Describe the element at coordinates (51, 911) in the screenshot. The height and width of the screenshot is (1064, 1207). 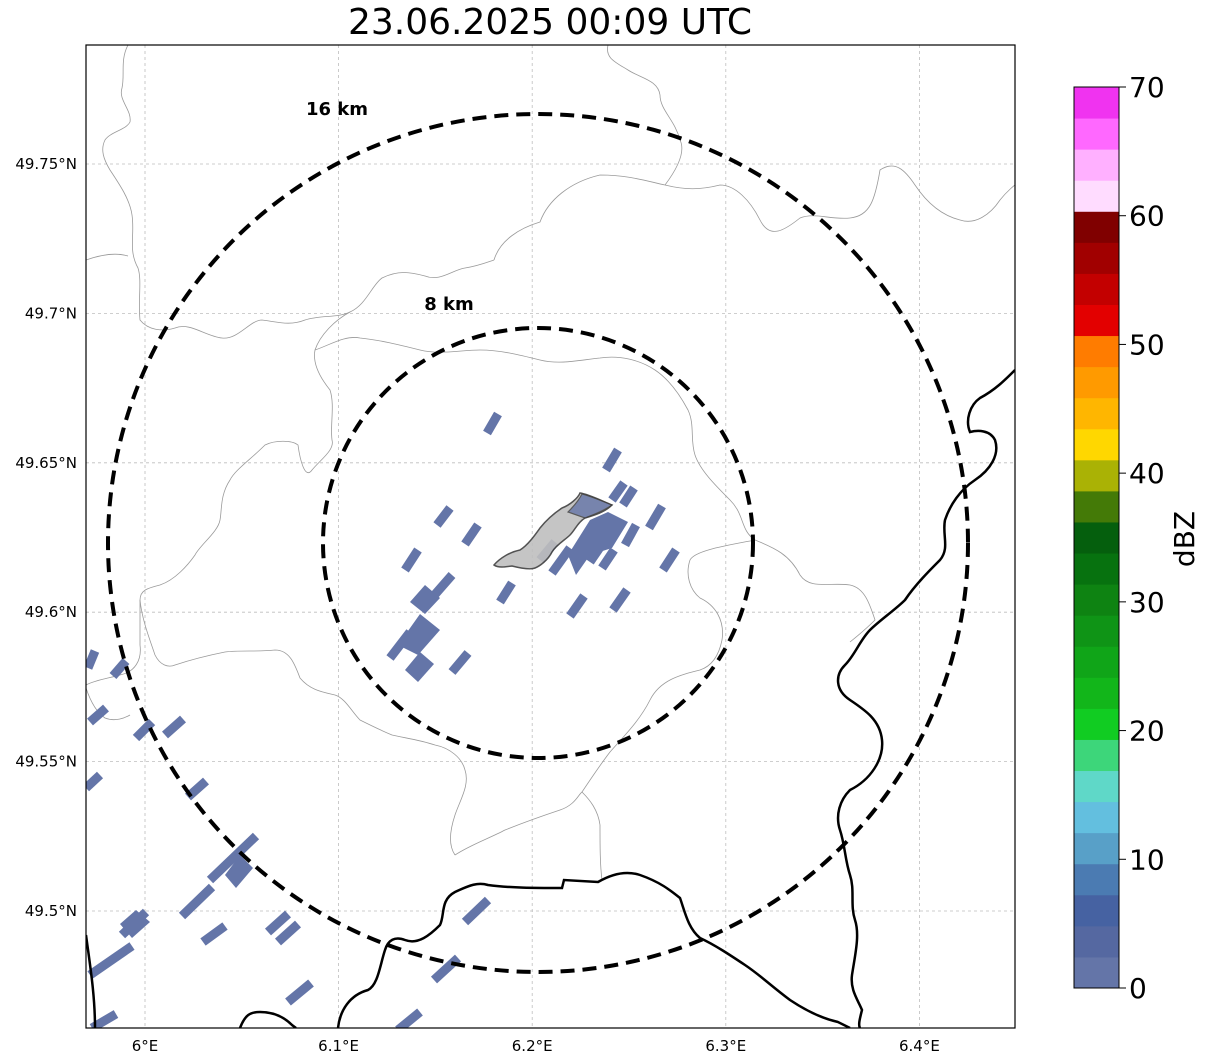
I see `lat-tick-label: 49.5°N` at that location.